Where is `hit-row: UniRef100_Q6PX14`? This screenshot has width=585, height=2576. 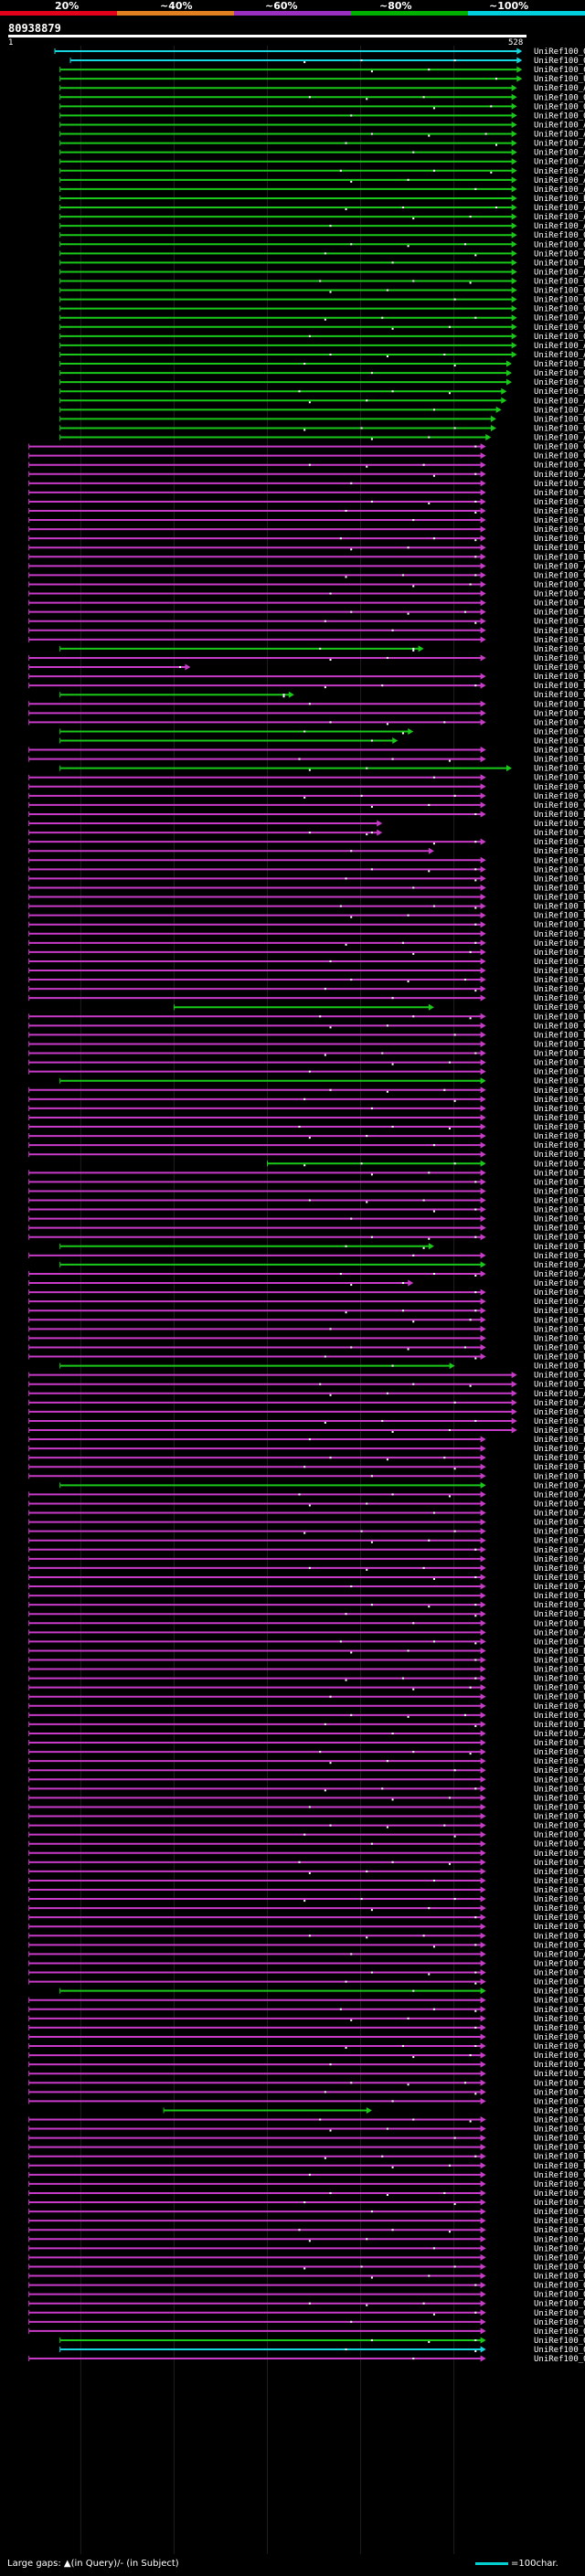 hit-row: UniRef100_Q6PX14 is located at coordinates (322, 300).